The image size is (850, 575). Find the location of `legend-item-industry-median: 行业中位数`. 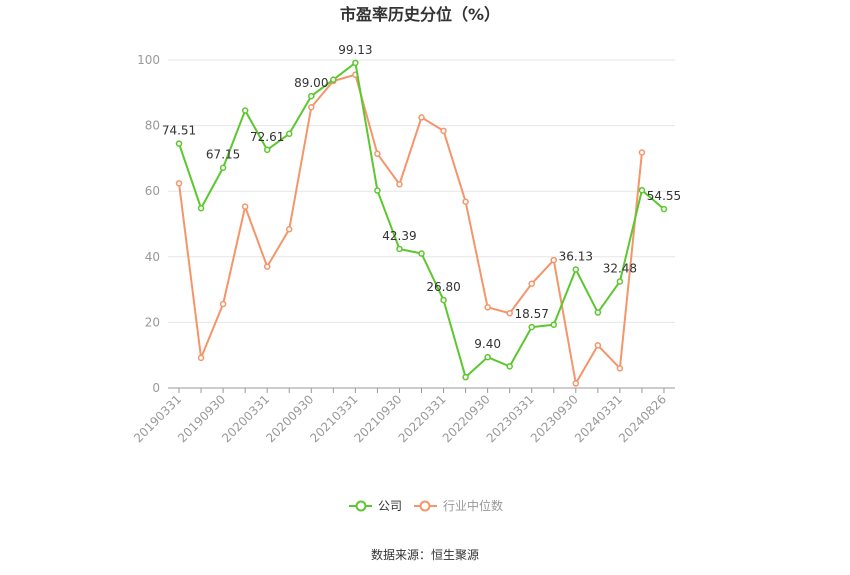

legend-item-industry-median: 行业中位数 is located at coordinates (458, 505).